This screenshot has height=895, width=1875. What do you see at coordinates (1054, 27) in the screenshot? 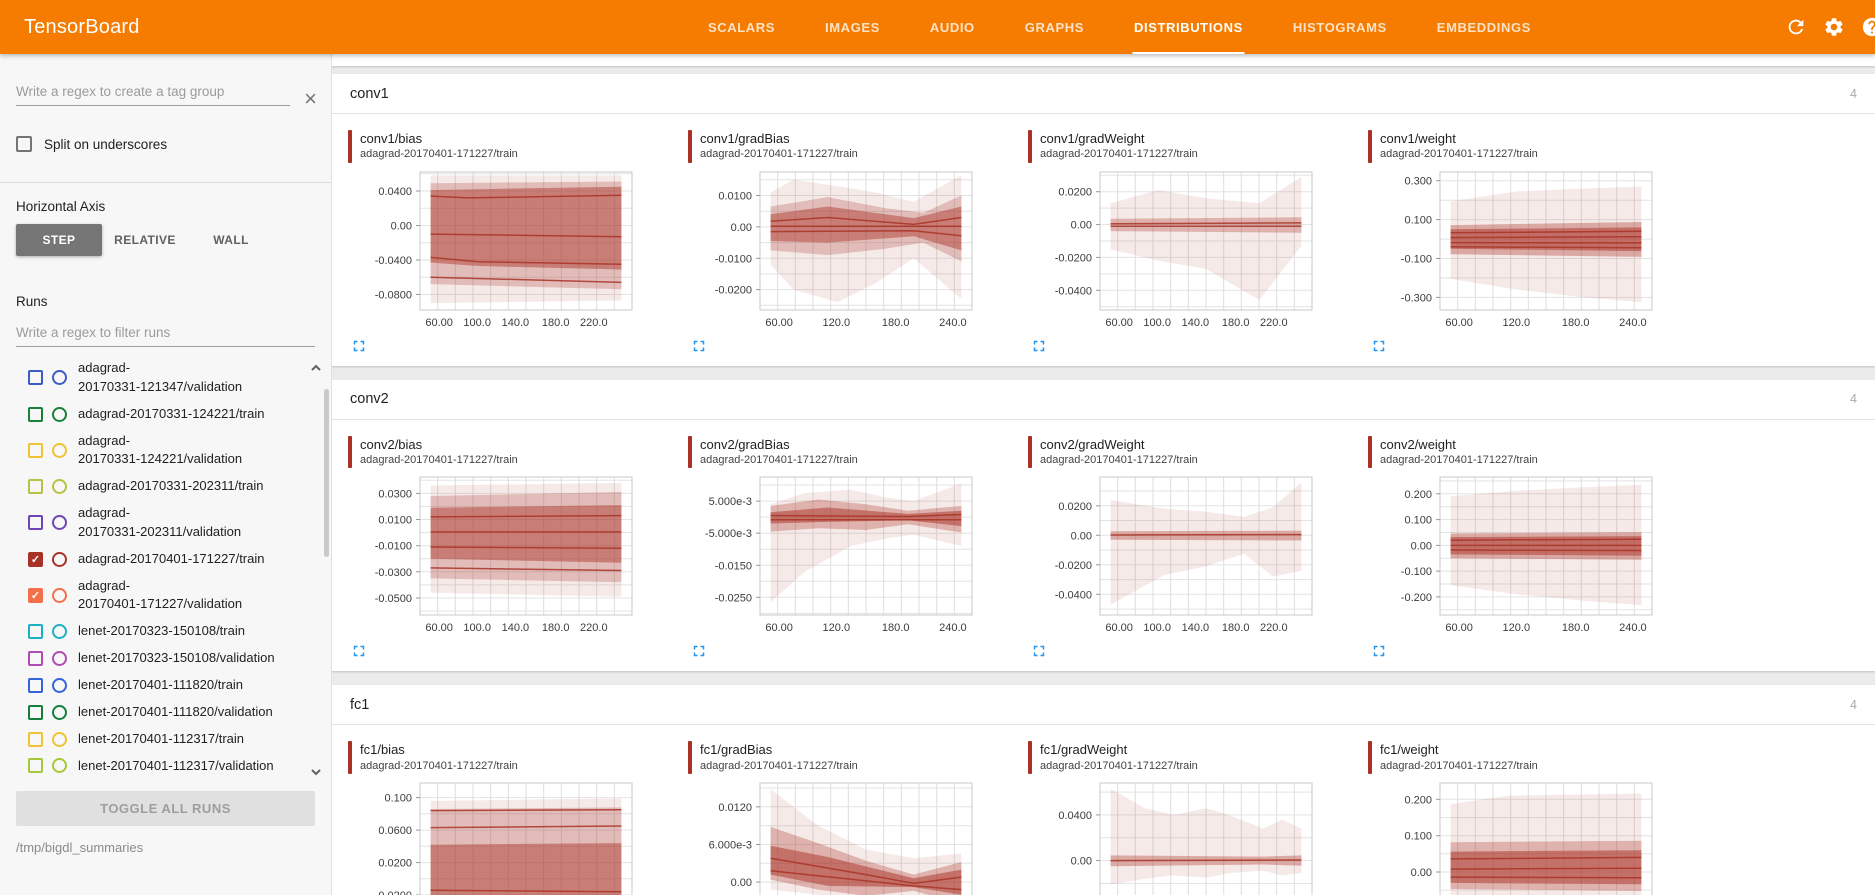
I see `tab-graphs: GRAPHS` at bounding box center [1054, 27].